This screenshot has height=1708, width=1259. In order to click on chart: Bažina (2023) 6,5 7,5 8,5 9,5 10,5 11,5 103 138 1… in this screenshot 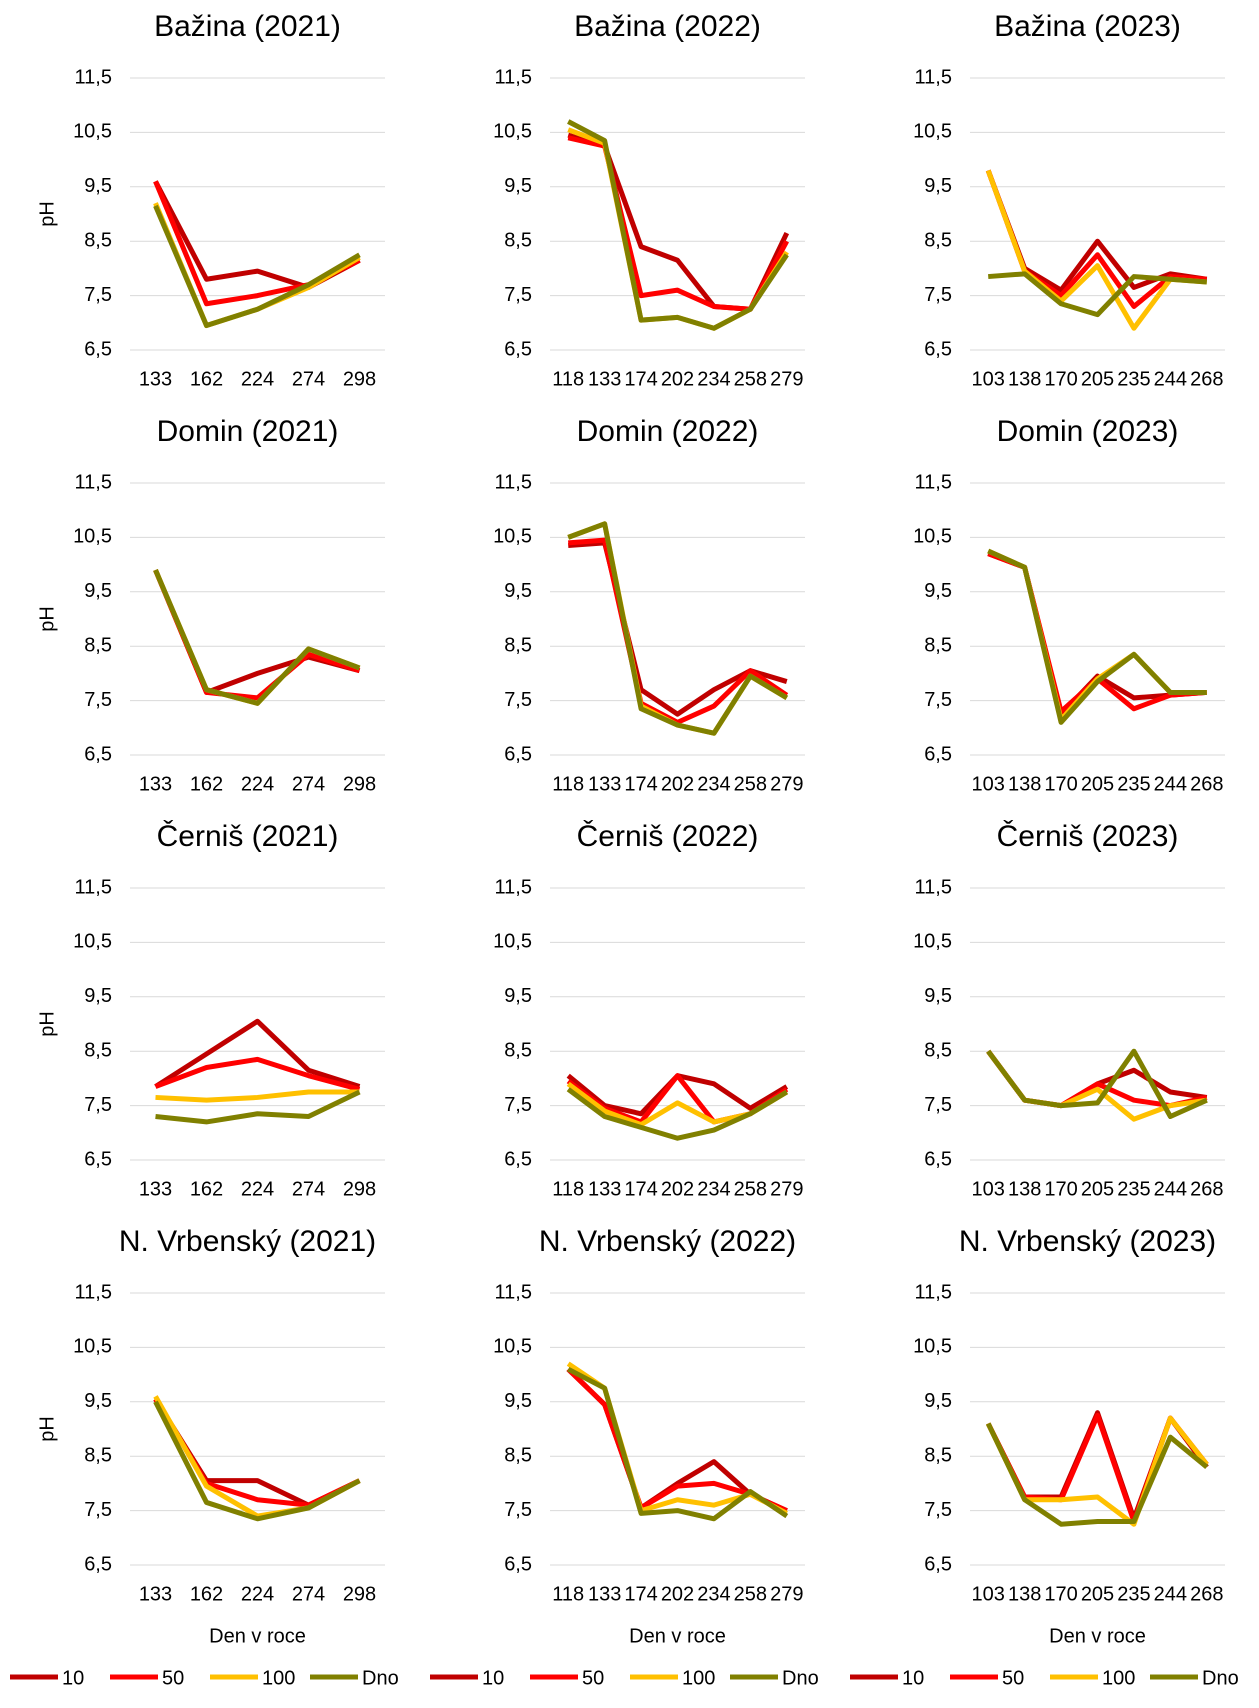, I will do `click(1069, 200)`.